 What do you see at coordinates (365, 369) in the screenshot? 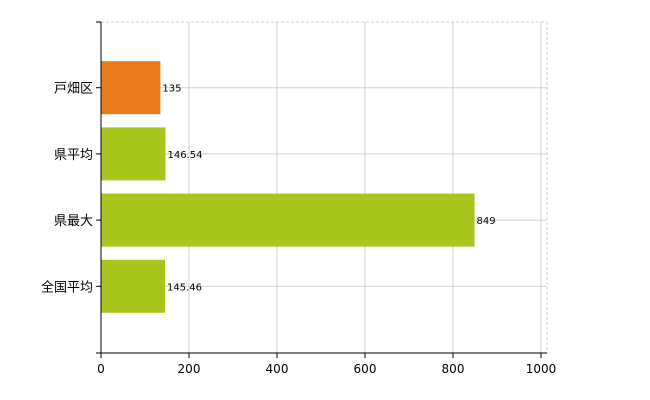
I see `x-tick-label: 600` at bounding box center [365, 369].